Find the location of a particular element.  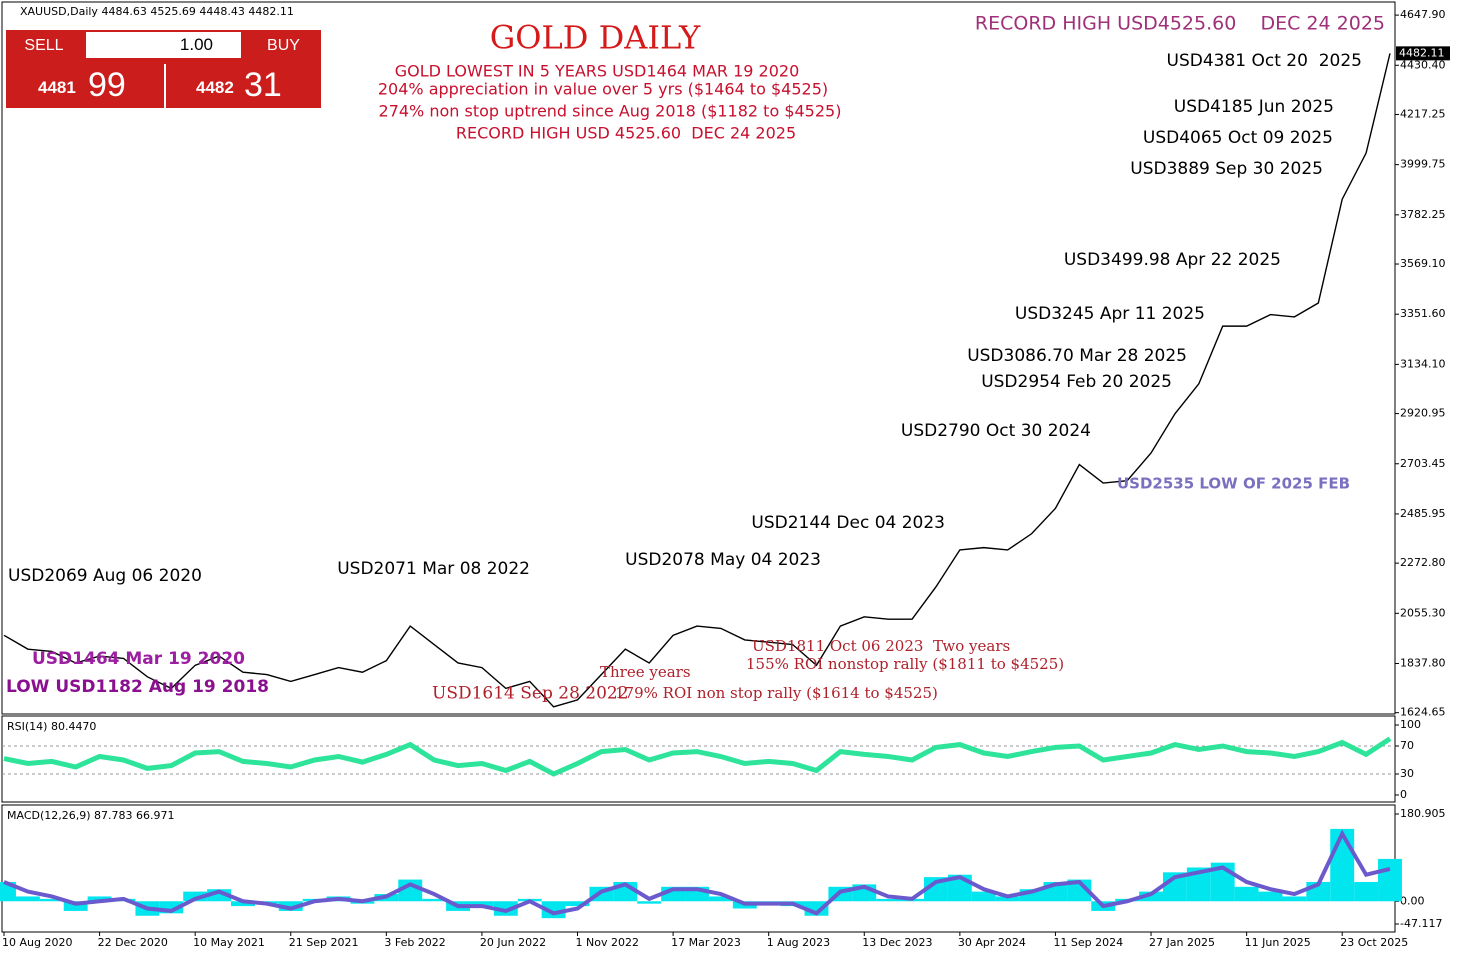

x-tick-label: 10 Aug 2020 is located at coordinates (37, 942).